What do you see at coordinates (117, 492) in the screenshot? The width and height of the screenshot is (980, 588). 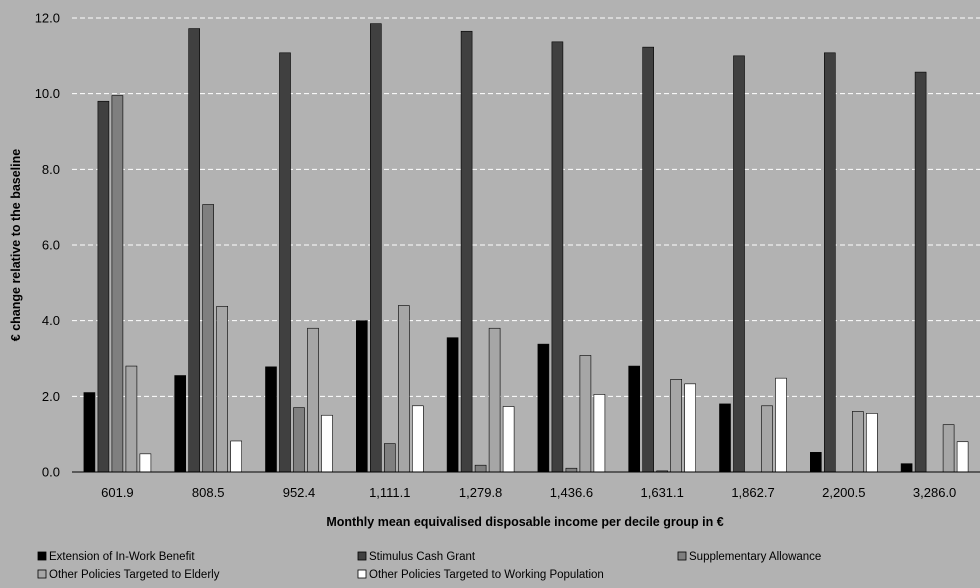 I see `x-tick-label: 601.9` at bounding box center [117, 492].